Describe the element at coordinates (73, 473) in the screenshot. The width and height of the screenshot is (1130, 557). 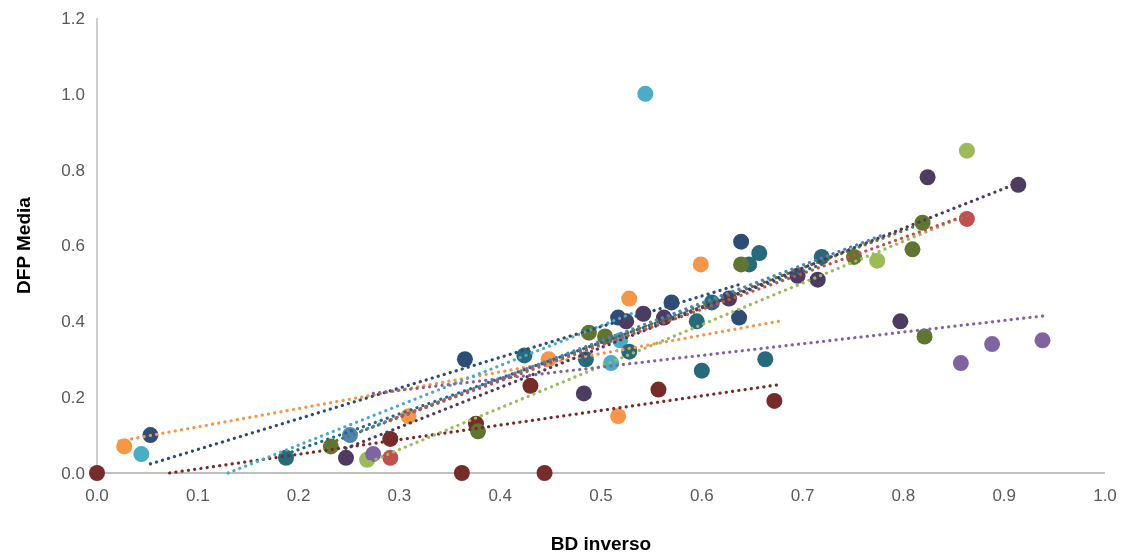
I see `y-tick-label: 0.0` at that location.